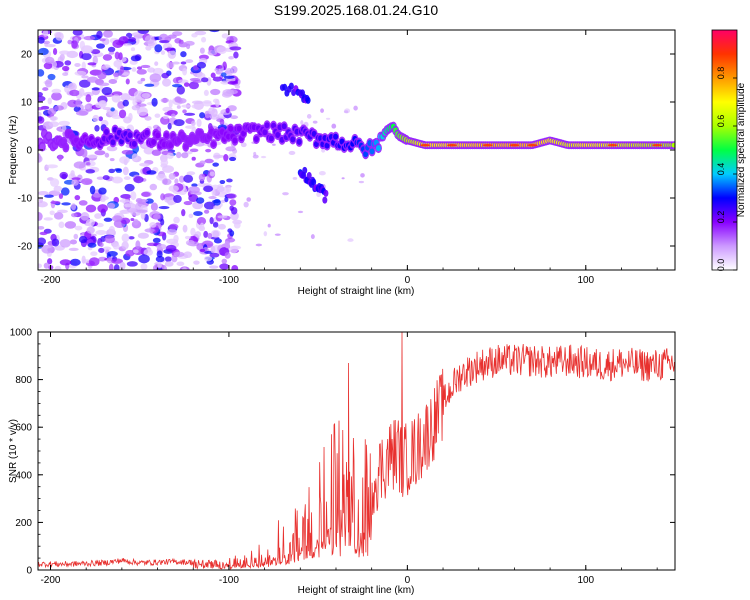 Image resolution: width=750 pixels, height=600 pixels. I want to click on y-tick-label: -20, so click(25, 247).